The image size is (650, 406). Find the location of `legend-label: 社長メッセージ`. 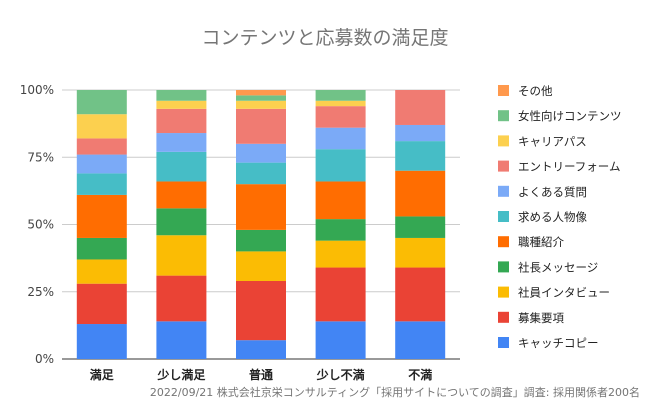

legend-label: 社長メッセージ is located at coordinates (558, 267).